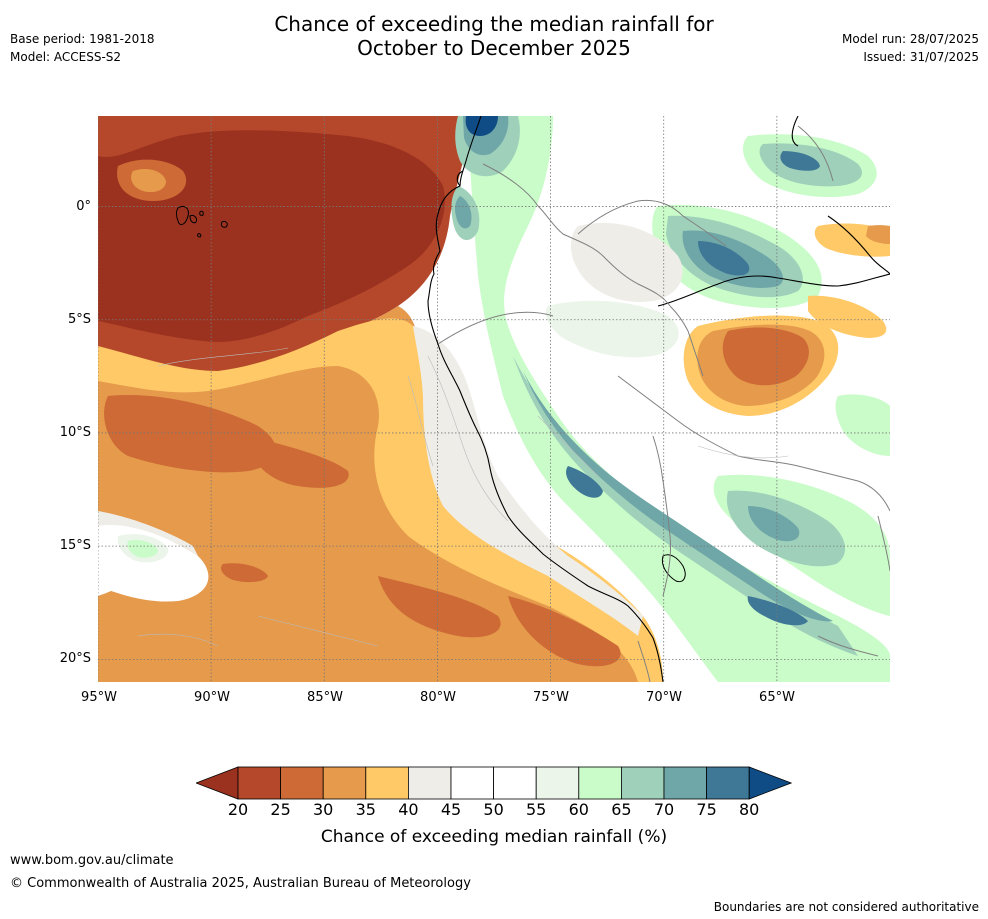 The width and height of the screenshot is (988, 919). What do you see at coordinates (148, 181) in the screenshot?
I see `region-orange-patch` at bounding box center [148, 181].